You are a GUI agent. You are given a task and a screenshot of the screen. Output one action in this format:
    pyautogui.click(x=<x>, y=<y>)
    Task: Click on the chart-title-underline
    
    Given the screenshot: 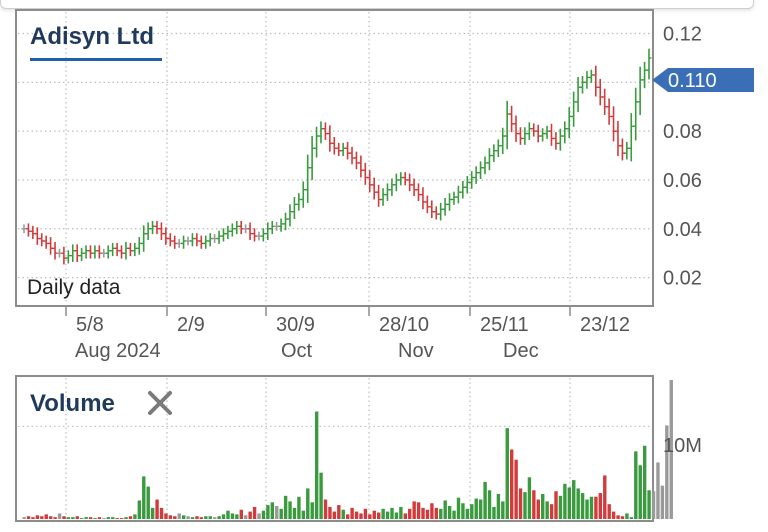 What is the action you would take?
    pyautogui.click(x=96, y=59)
    